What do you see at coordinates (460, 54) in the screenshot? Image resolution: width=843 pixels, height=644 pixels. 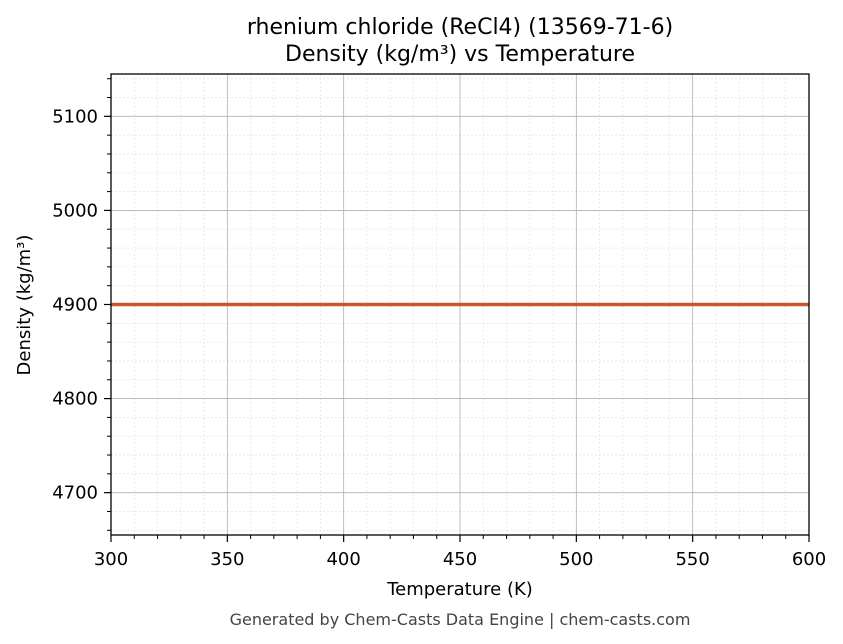 I see `chart-subtitle: Density (kg/m³) vs Temperature` at bounding box center [460, 54].